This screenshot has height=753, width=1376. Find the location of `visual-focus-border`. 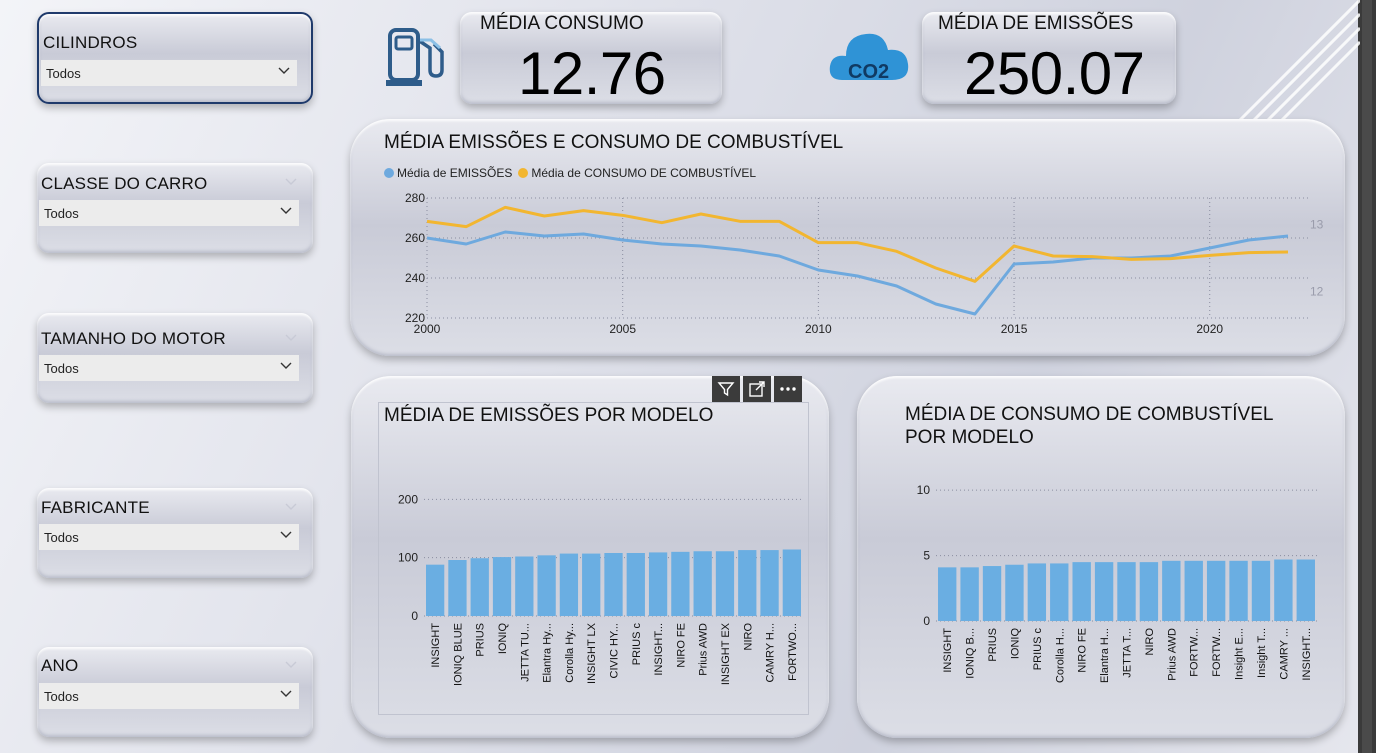

visual-focus-border is located at coordinates (593, 558).